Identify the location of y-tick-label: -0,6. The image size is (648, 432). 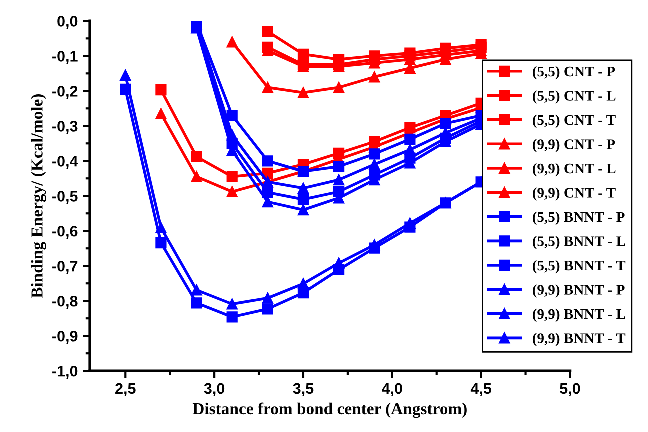
(65, 233).